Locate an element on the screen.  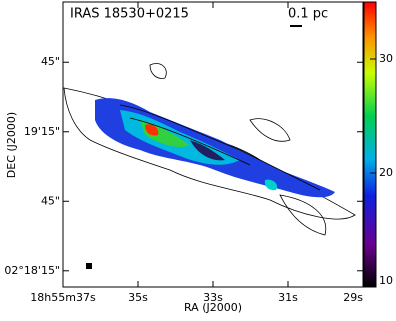
colorbar-tick-label: 20 is located at coordinates (386, 172).